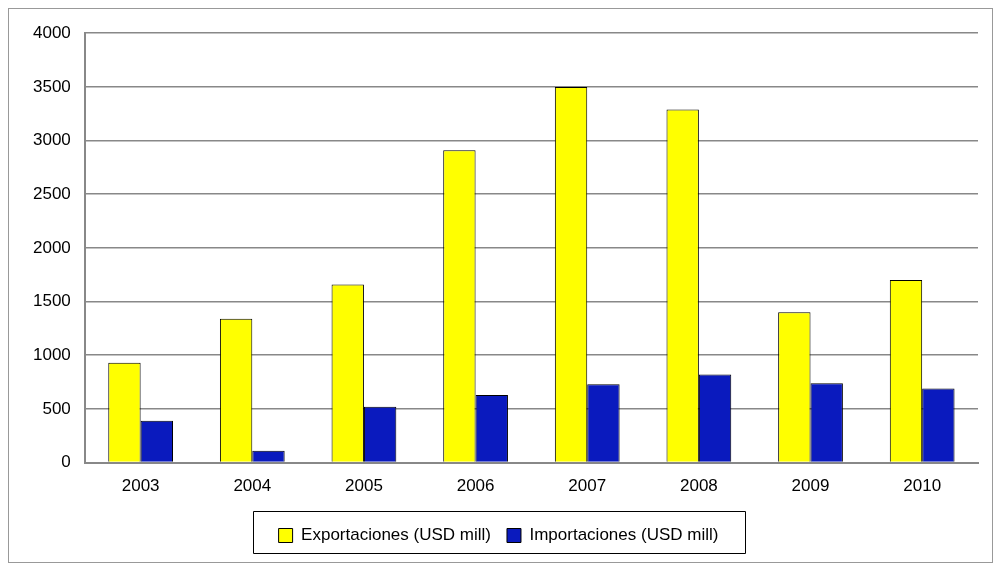 The width and height of the screenshot is (1003, 571). What do you see at coordinates (51, 140) in the screenshot?
I see `y-tick-label: 3000` at bounding box center [51, 140].